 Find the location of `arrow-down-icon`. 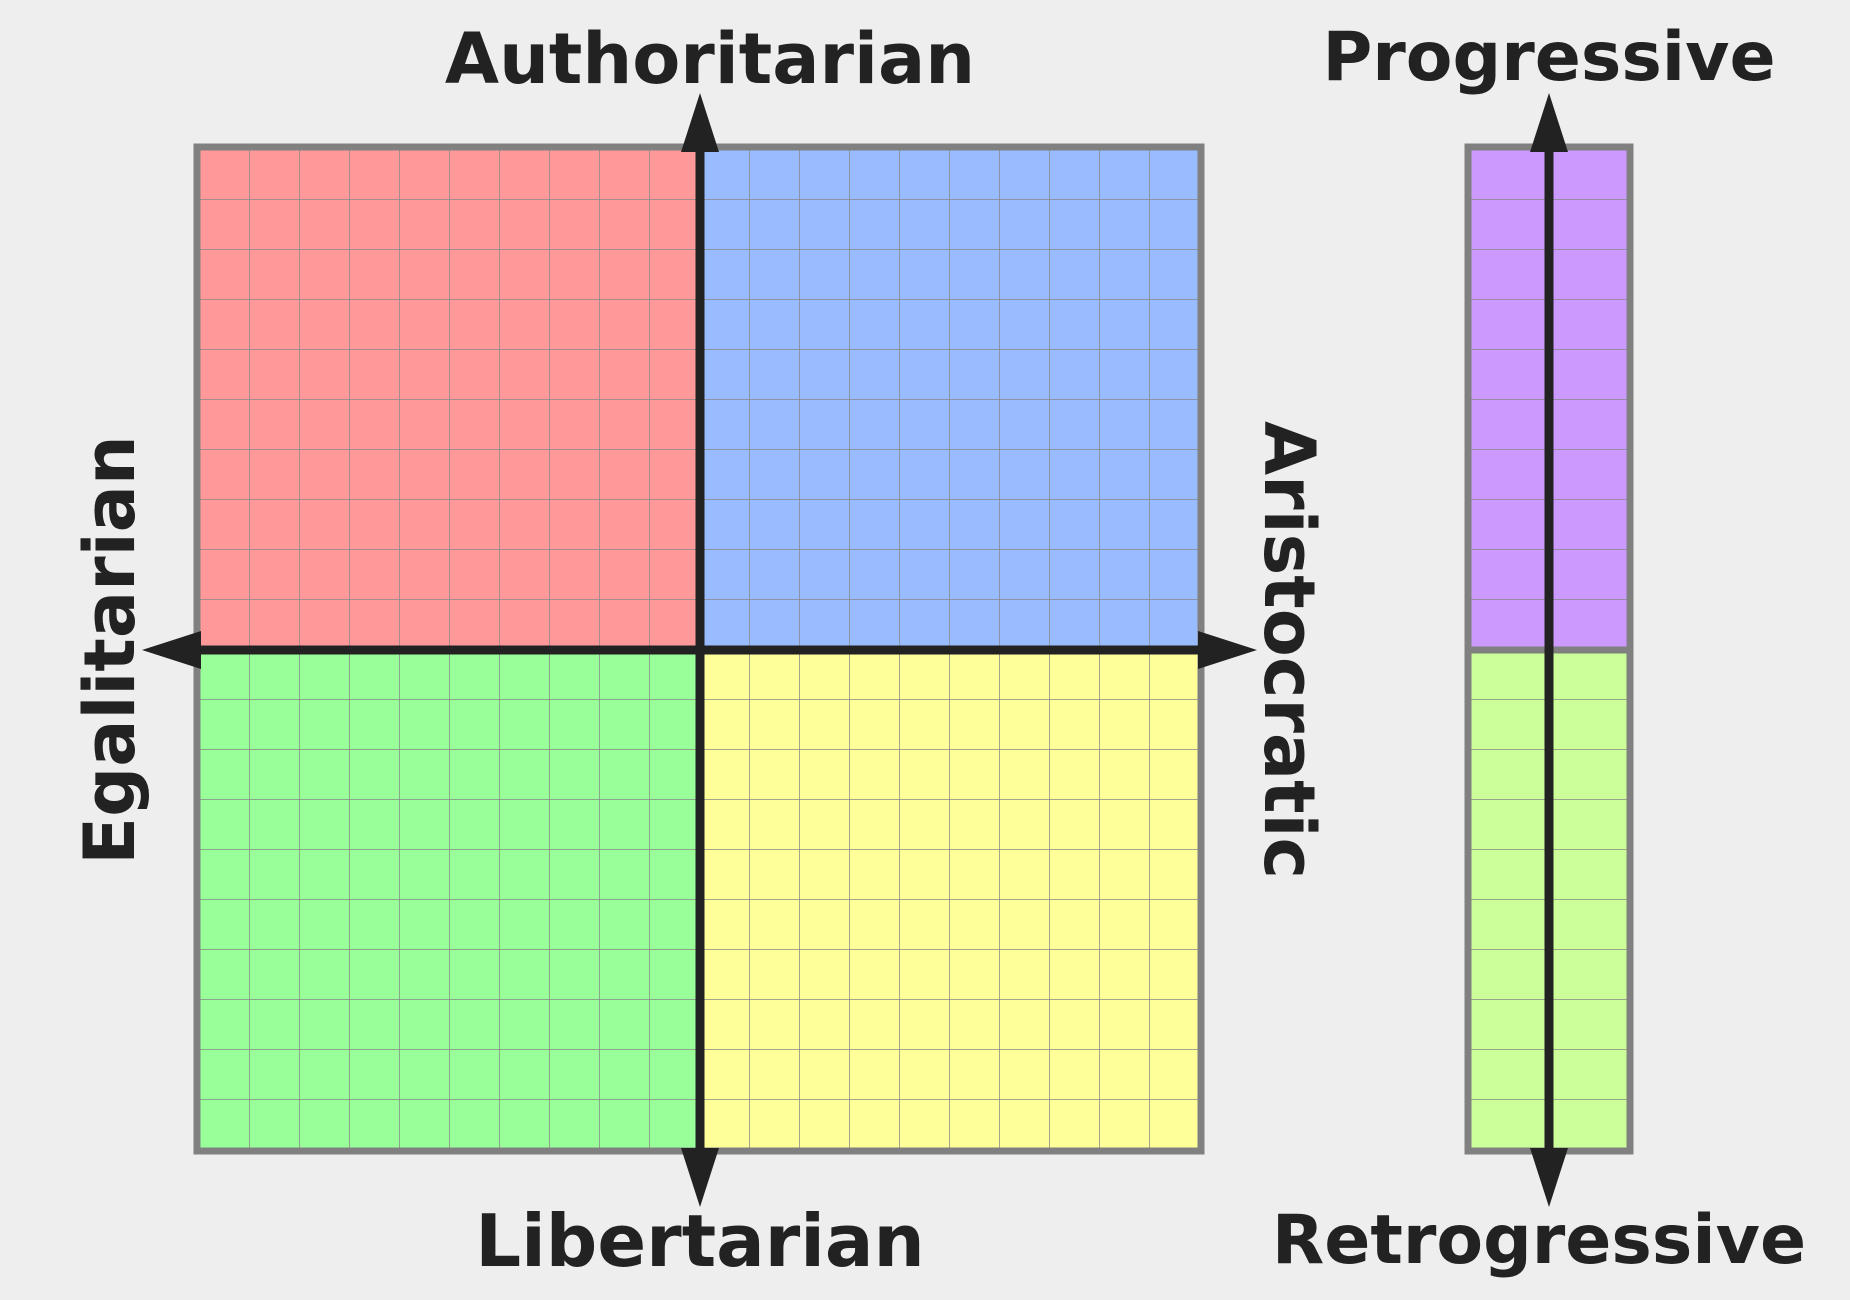

arrow-down-icon is located at coordinates (700, 1177).